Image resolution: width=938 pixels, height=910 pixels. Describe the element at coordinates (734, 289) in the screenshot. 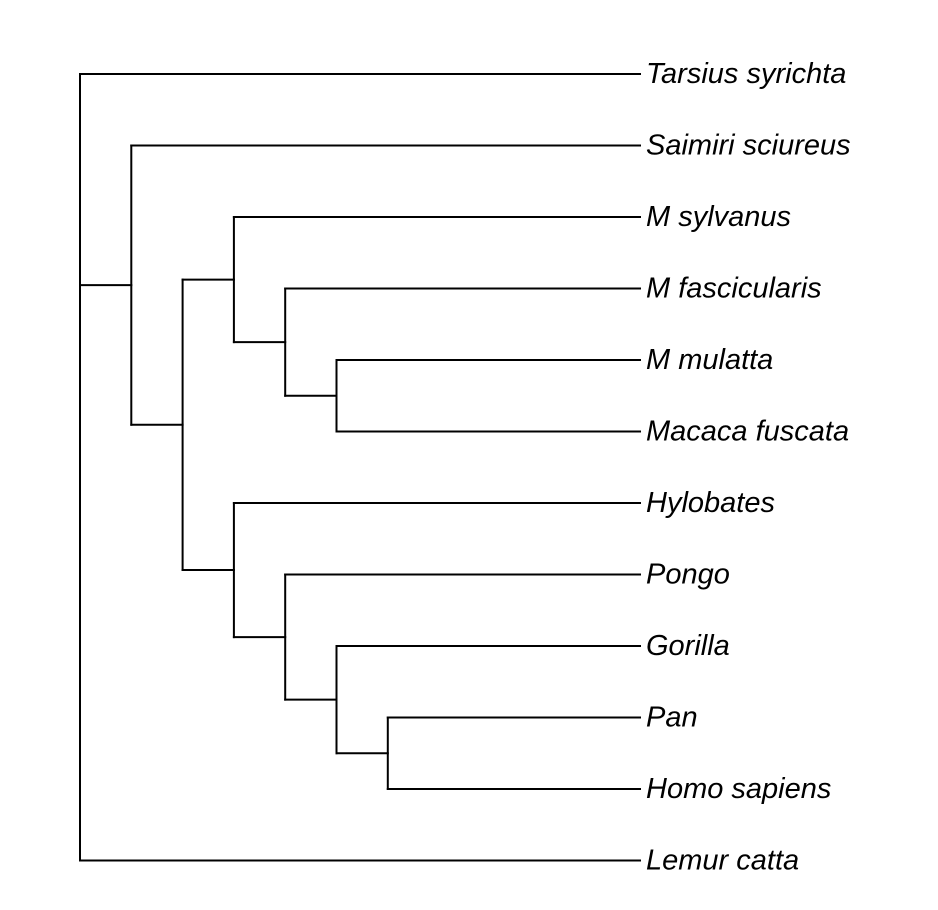

I see `tip-label: M fascicularis` at that location.